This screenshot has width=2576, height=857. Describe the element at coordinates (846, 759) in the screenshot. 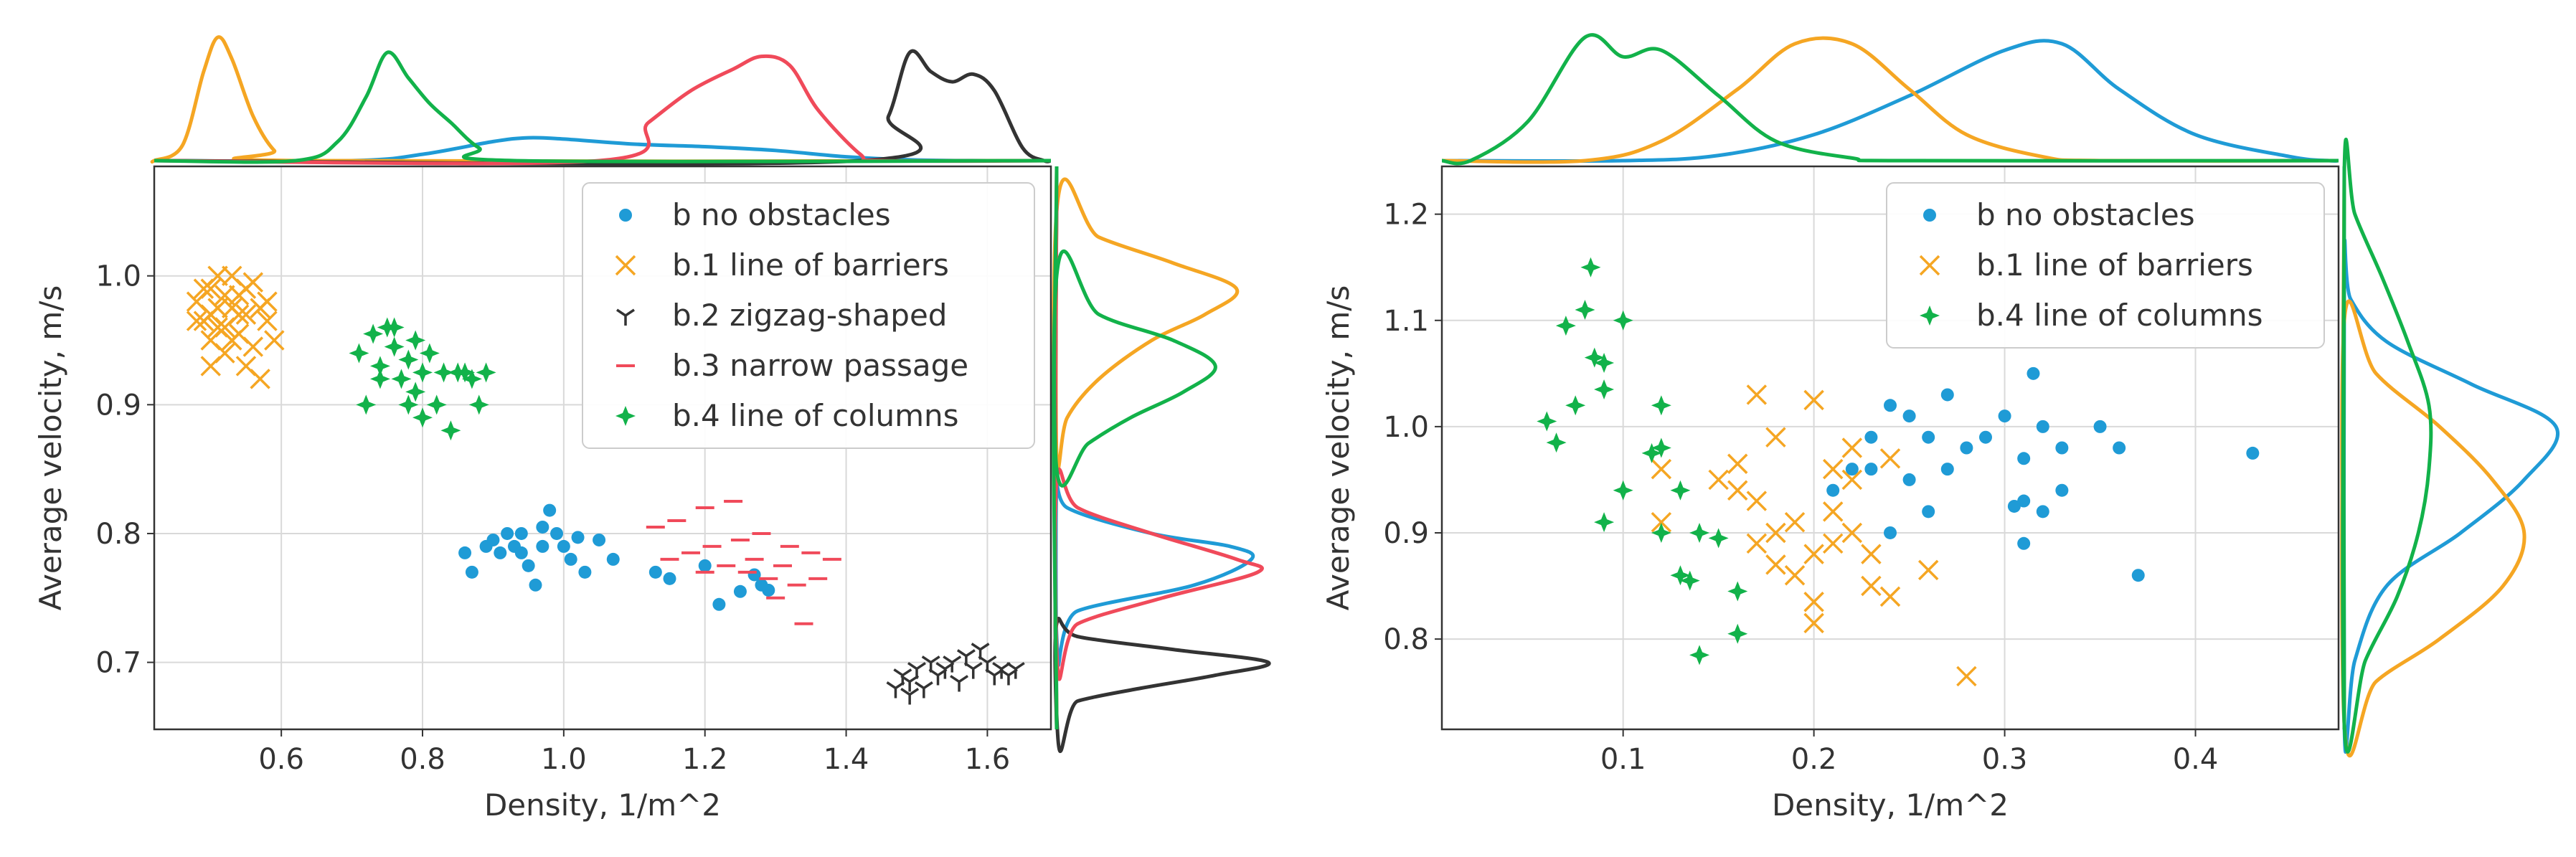

I see `x-tick-label: 1.4` at that location.